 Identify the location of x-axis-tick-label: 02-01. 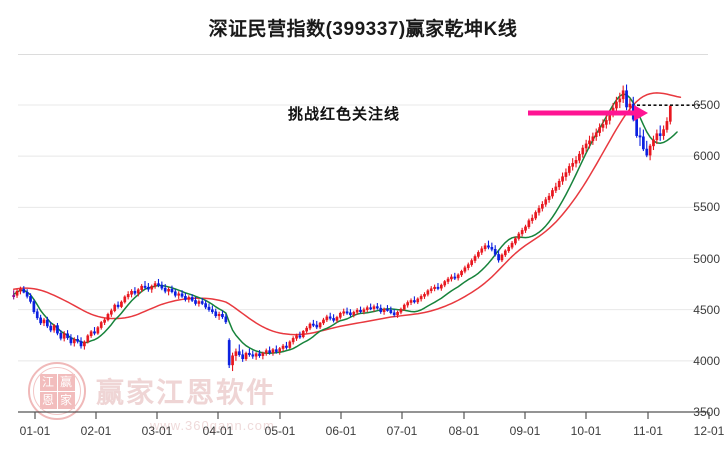
(96, 431).